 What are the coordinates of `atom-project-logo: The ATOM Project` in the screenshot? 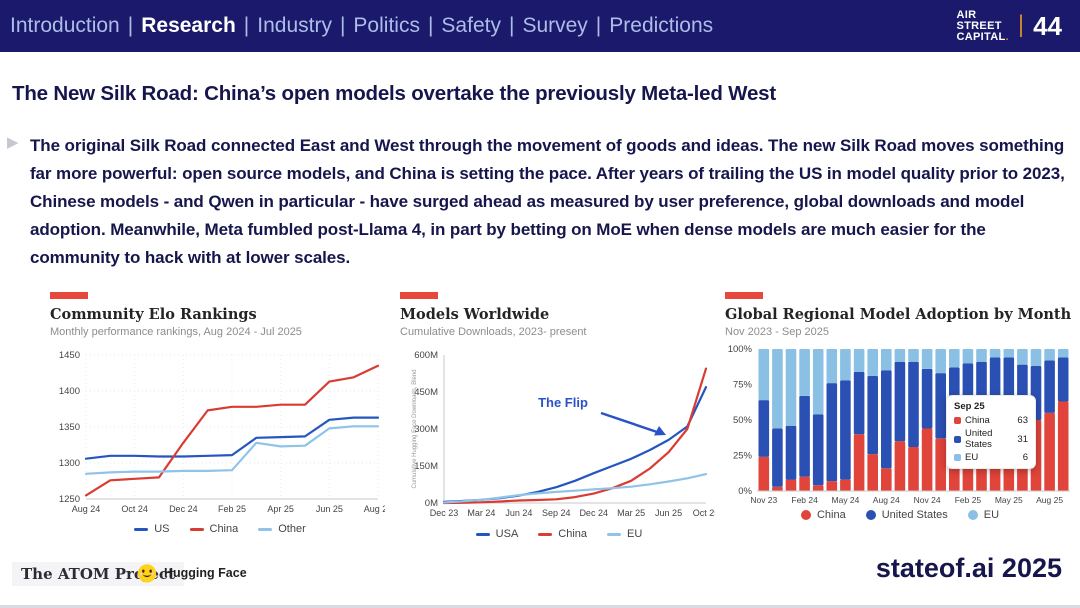 It's located at (98, 574).